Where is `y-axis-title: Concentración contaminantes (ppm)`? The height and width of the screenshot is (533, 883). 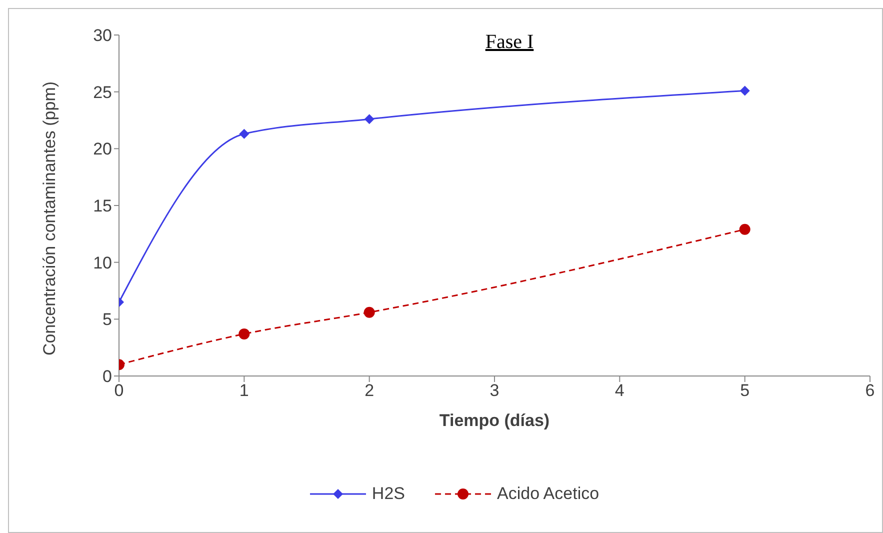
y-axis-title: Concentración contaminantes (ppm) is located at coordinates (50, 218).